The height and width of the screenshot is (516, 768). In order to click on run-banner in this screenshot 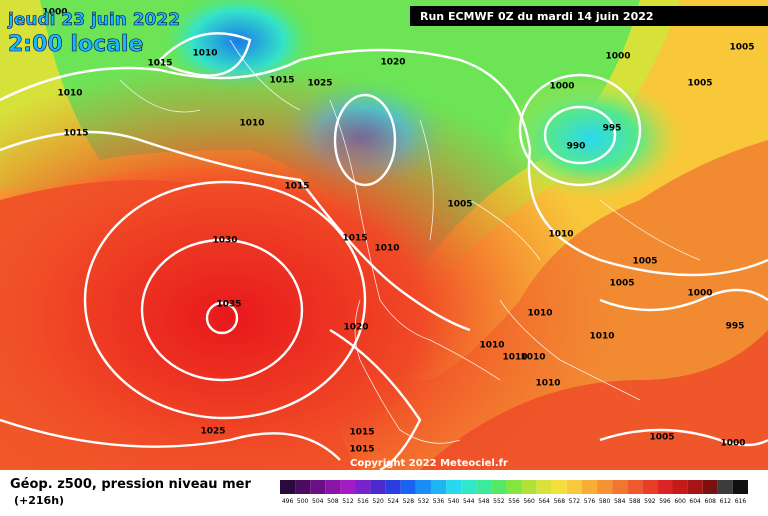, I will do `click(589, 16)`.